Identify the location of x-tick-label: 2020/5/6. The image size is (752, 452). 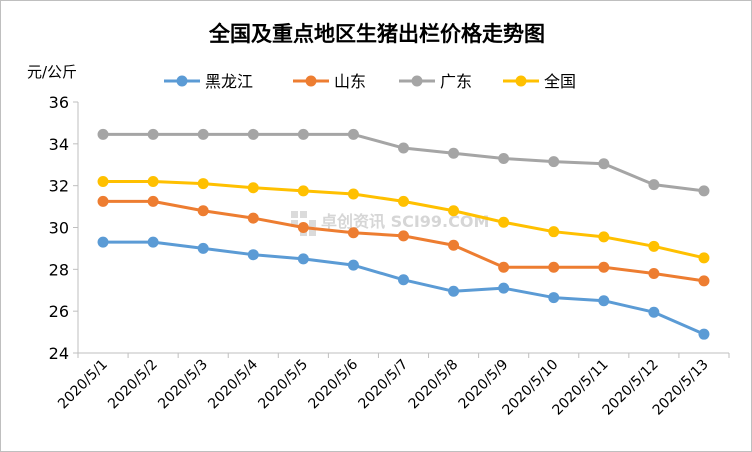
(333, 384).